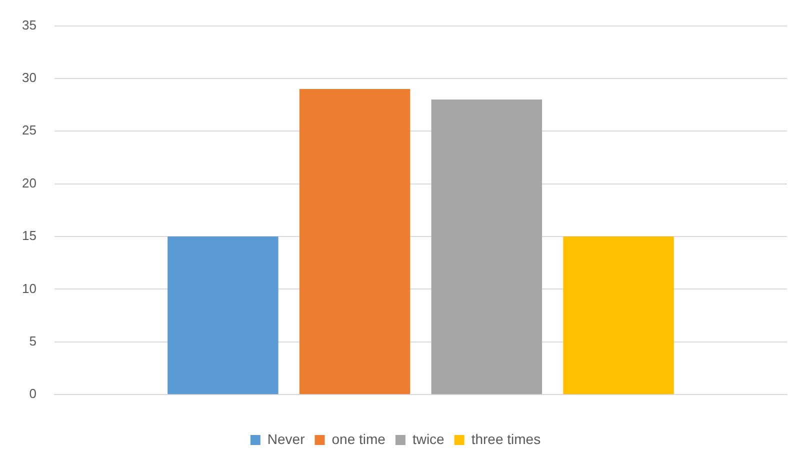 The height and width of the screenshot is (457, 793). I want to click on y-tick-label: 15, so click(29, 236).